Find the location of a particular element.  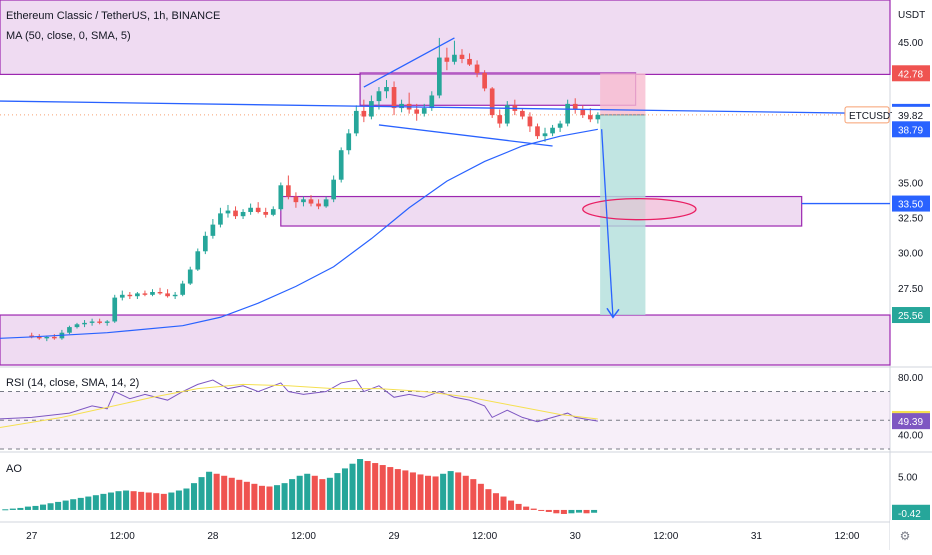

triangle-upper-line is located at coordinates (409, 62).